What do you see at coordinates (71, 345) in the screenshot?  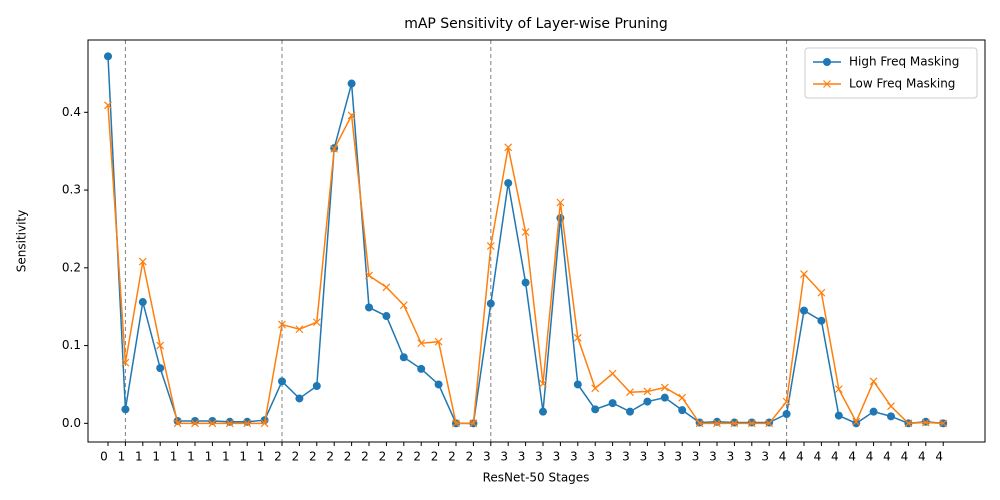 I see `y-tick-label: 0.1` at bounding box center [71, 345].